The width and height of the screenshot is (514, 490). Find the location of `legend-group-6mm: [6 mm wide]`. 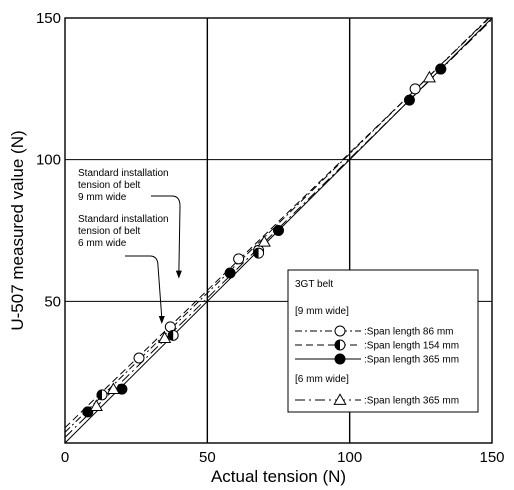

legend-group-6mm: [6 mm wide] is located at coordinates (322, 379).